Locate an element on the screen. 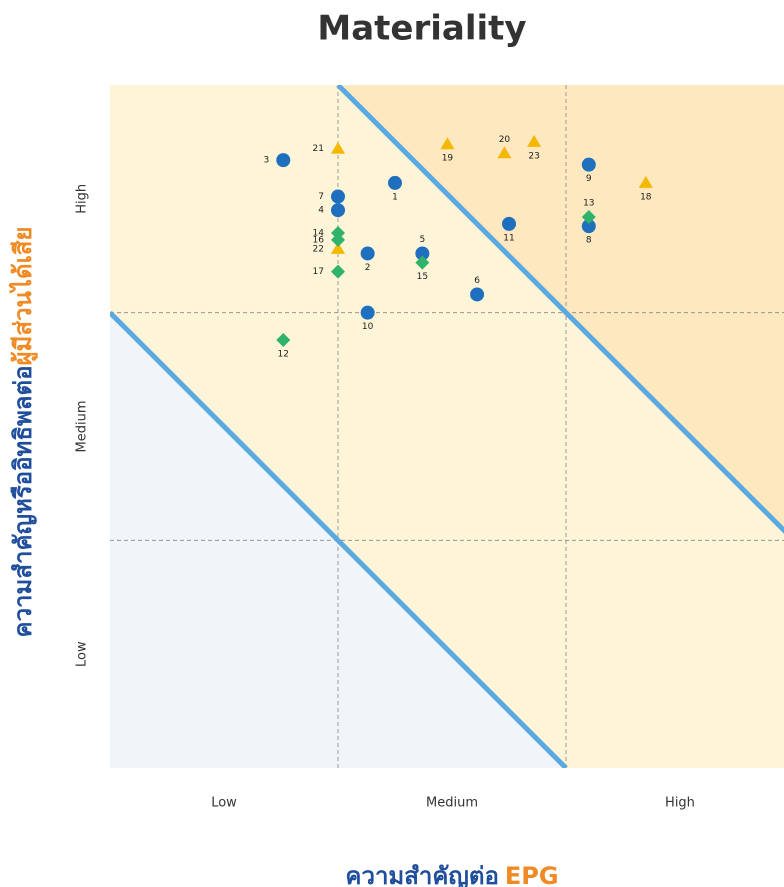  point-label: 1 is located at coordinates (395, 197).